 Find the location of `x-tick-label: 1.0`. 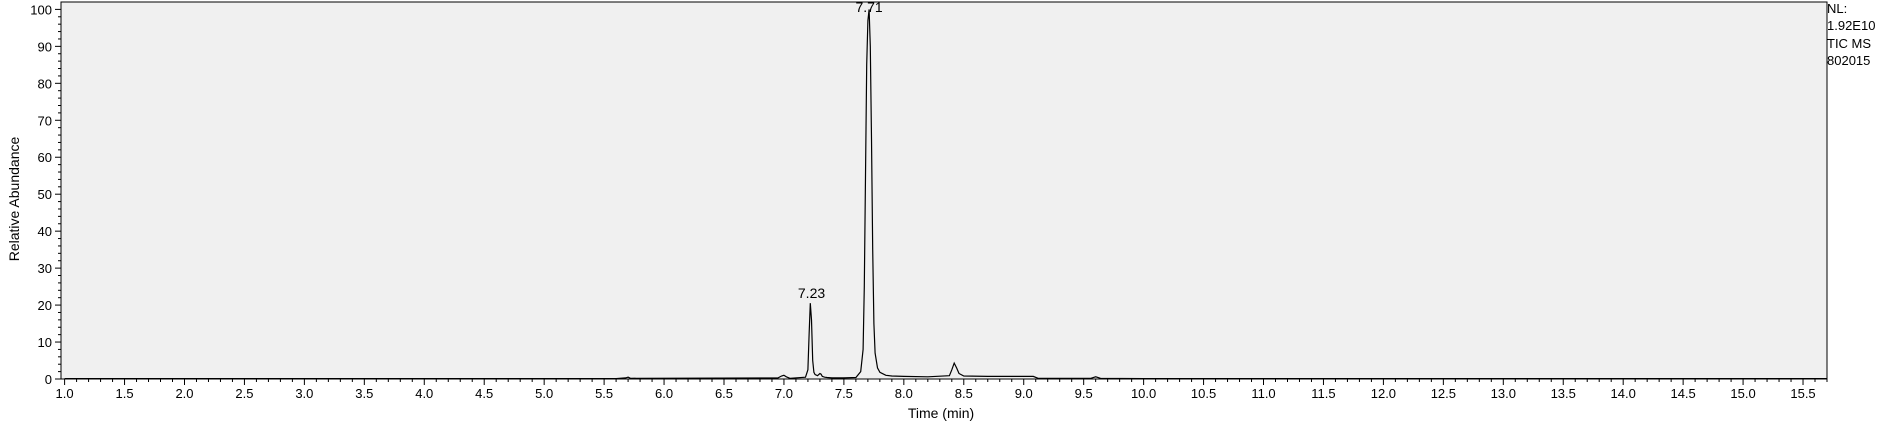

x-tick-label: 1.0 is located at coordinates (65, 393).